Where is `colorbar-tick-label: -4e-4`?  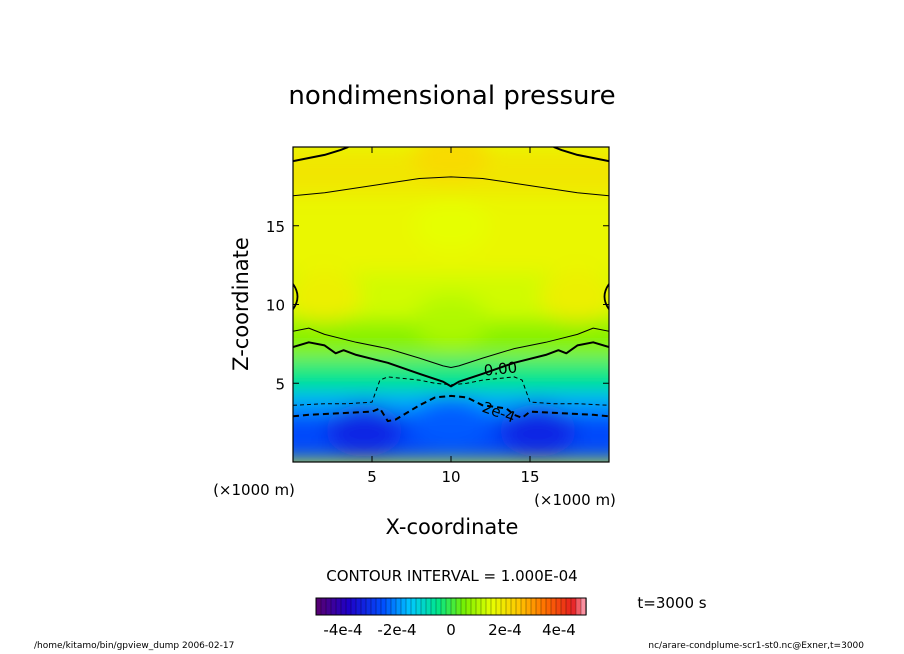 colorbar-tick-label: -4e-4 is located at coordinates (342, 630).